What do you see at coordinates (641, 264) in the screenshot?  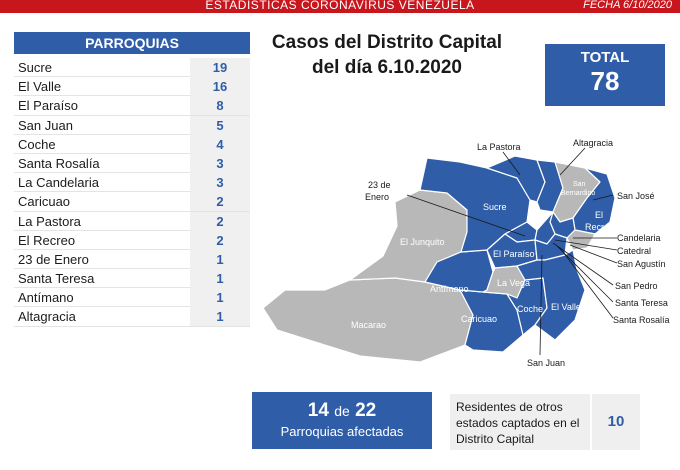 I see `callout-san-agustin: San Agustín` at bounding box center [641, 264].